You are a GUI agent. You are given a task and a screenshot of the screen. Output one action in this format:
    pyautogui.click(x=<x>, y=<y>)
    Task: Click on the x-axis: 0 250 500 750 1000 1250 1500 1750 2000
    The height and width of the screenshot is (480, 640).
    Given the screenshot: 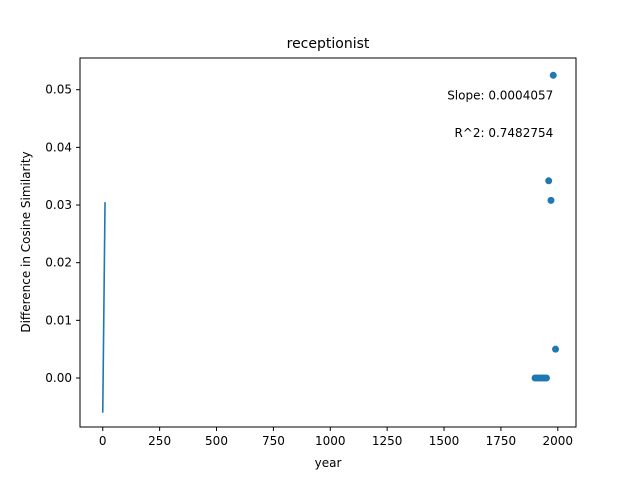 What is the action you would take?
    pyautogui.click(x=336, y=437)
    